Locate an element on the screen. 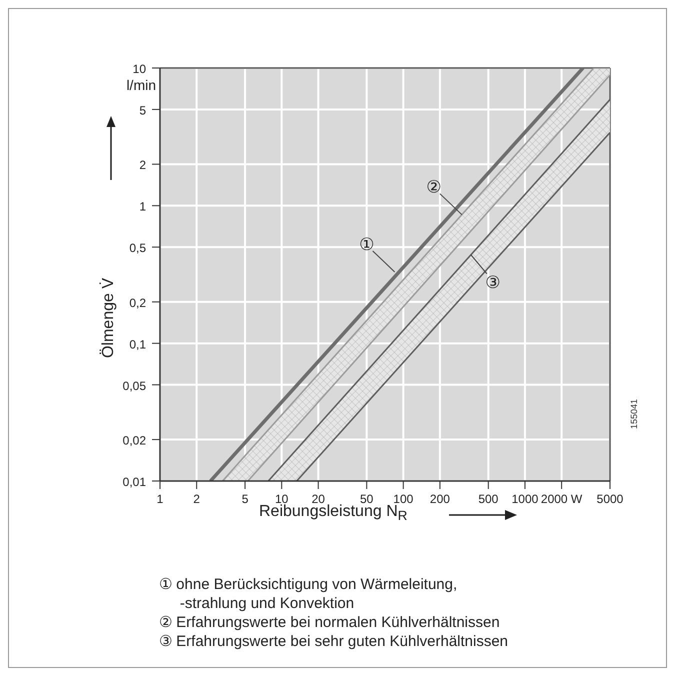  annotation: ② is located at coordinates (434, 188).